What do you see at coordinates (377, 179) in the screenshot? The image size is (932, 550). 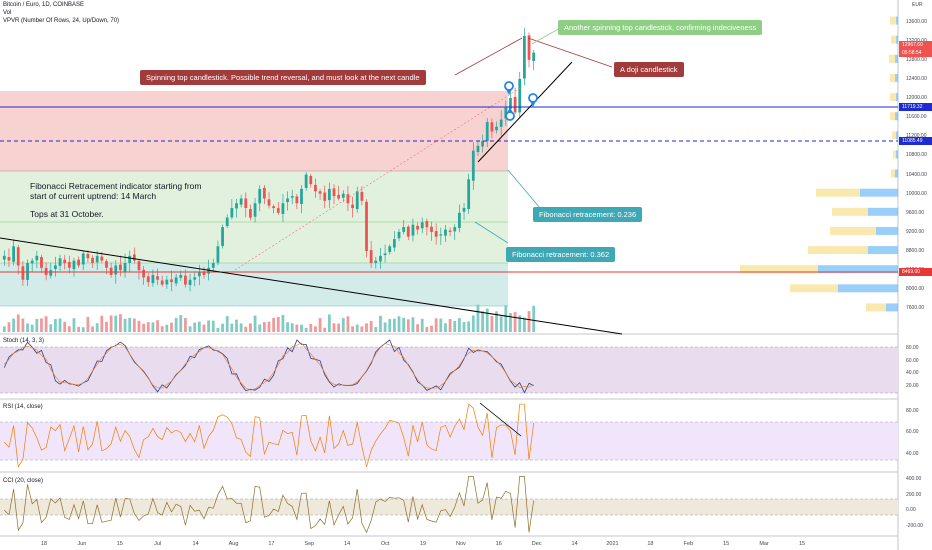 I see `fib-trend-line` at bounding box center [377, 179].